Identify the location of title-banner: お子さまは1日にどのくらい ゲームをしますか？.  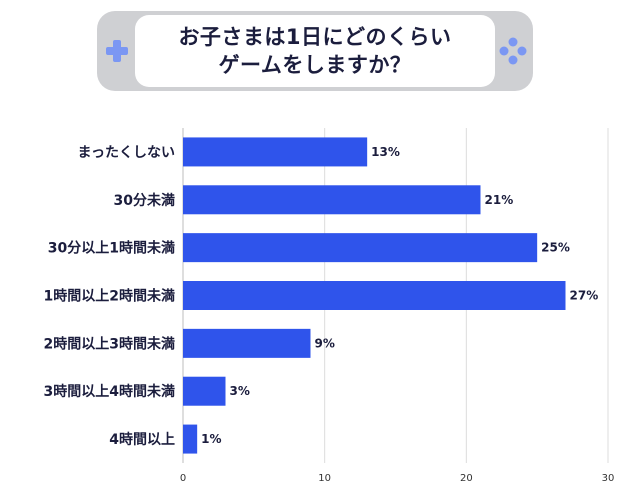
(315, 51).